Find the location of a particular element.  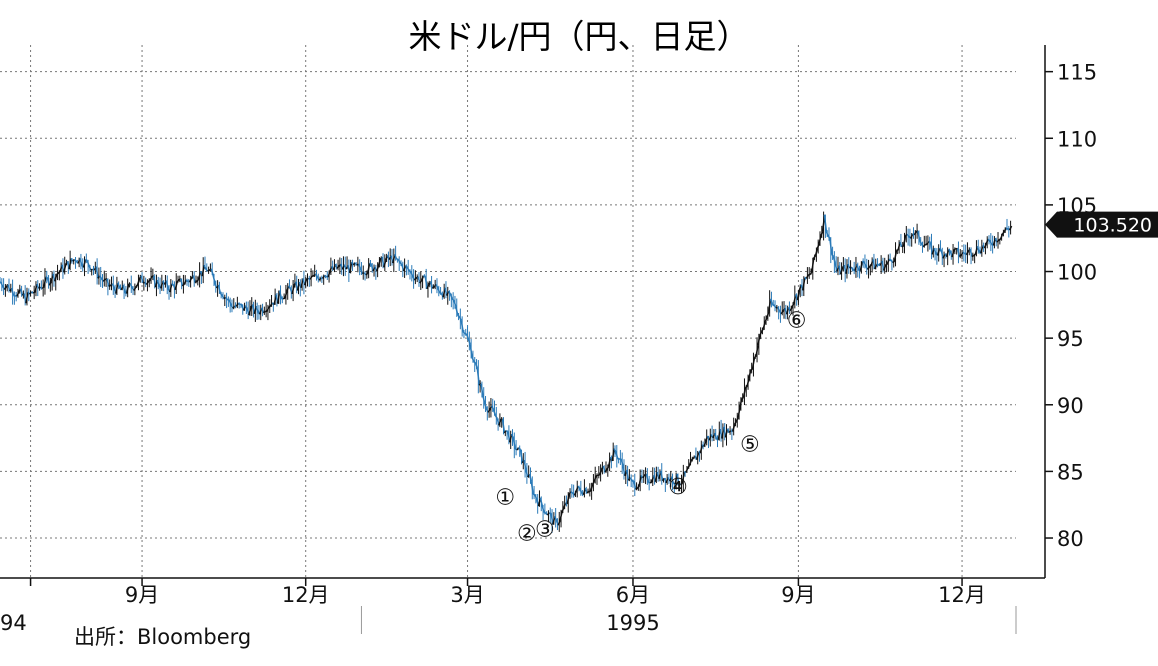

y-tick-label: 90 is located at coordinates (1070, 406).